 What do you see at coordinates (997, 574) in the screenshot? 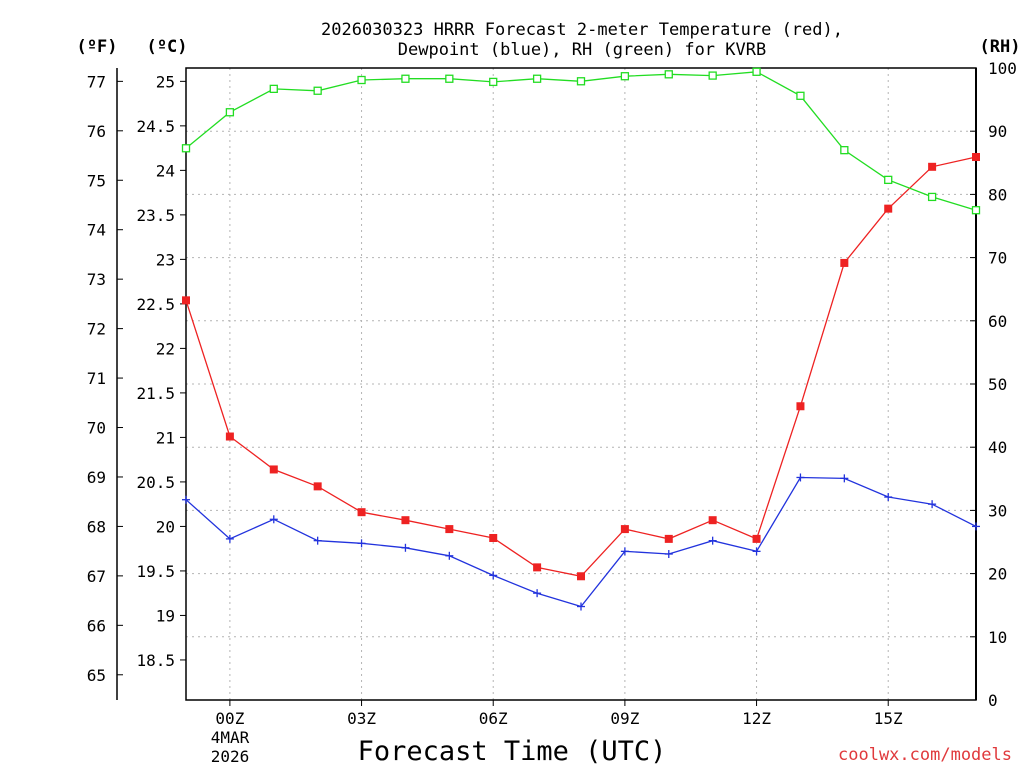
I see `rh-tick-label: 20` at bounding box center [997, 574].